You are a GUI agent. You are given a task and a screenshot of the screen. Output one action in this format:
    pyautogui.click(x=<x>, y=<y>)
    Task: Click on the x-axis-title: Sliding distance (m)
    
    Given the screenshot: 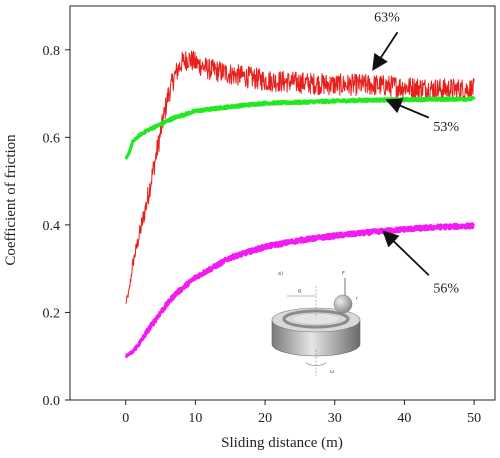 What is the action you would take?
    pyautogui.click(x=282, y=443)
    